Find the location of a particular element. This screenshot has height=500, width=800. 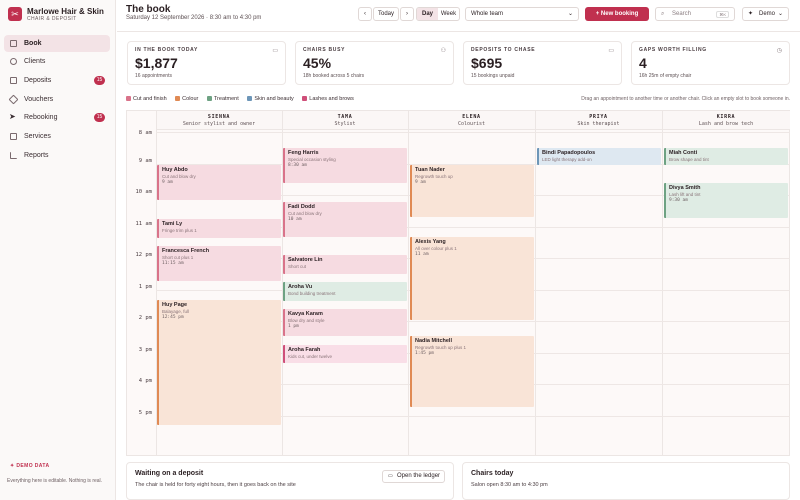

appointment-service: Bond building treatment is located at coordinates (312, 293).